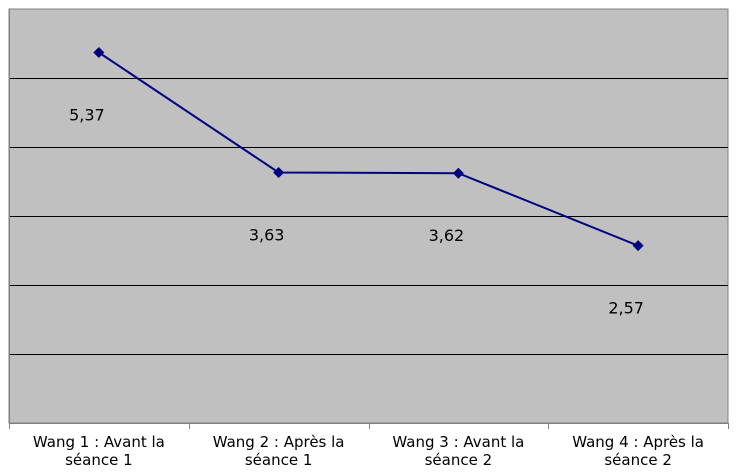 The height and width of the screenshot is (472, 737). Describe the element at coordinates (638, 442) in the screenshot. I see `x-tick-label-line: Wang 4 : Après la` at that location.